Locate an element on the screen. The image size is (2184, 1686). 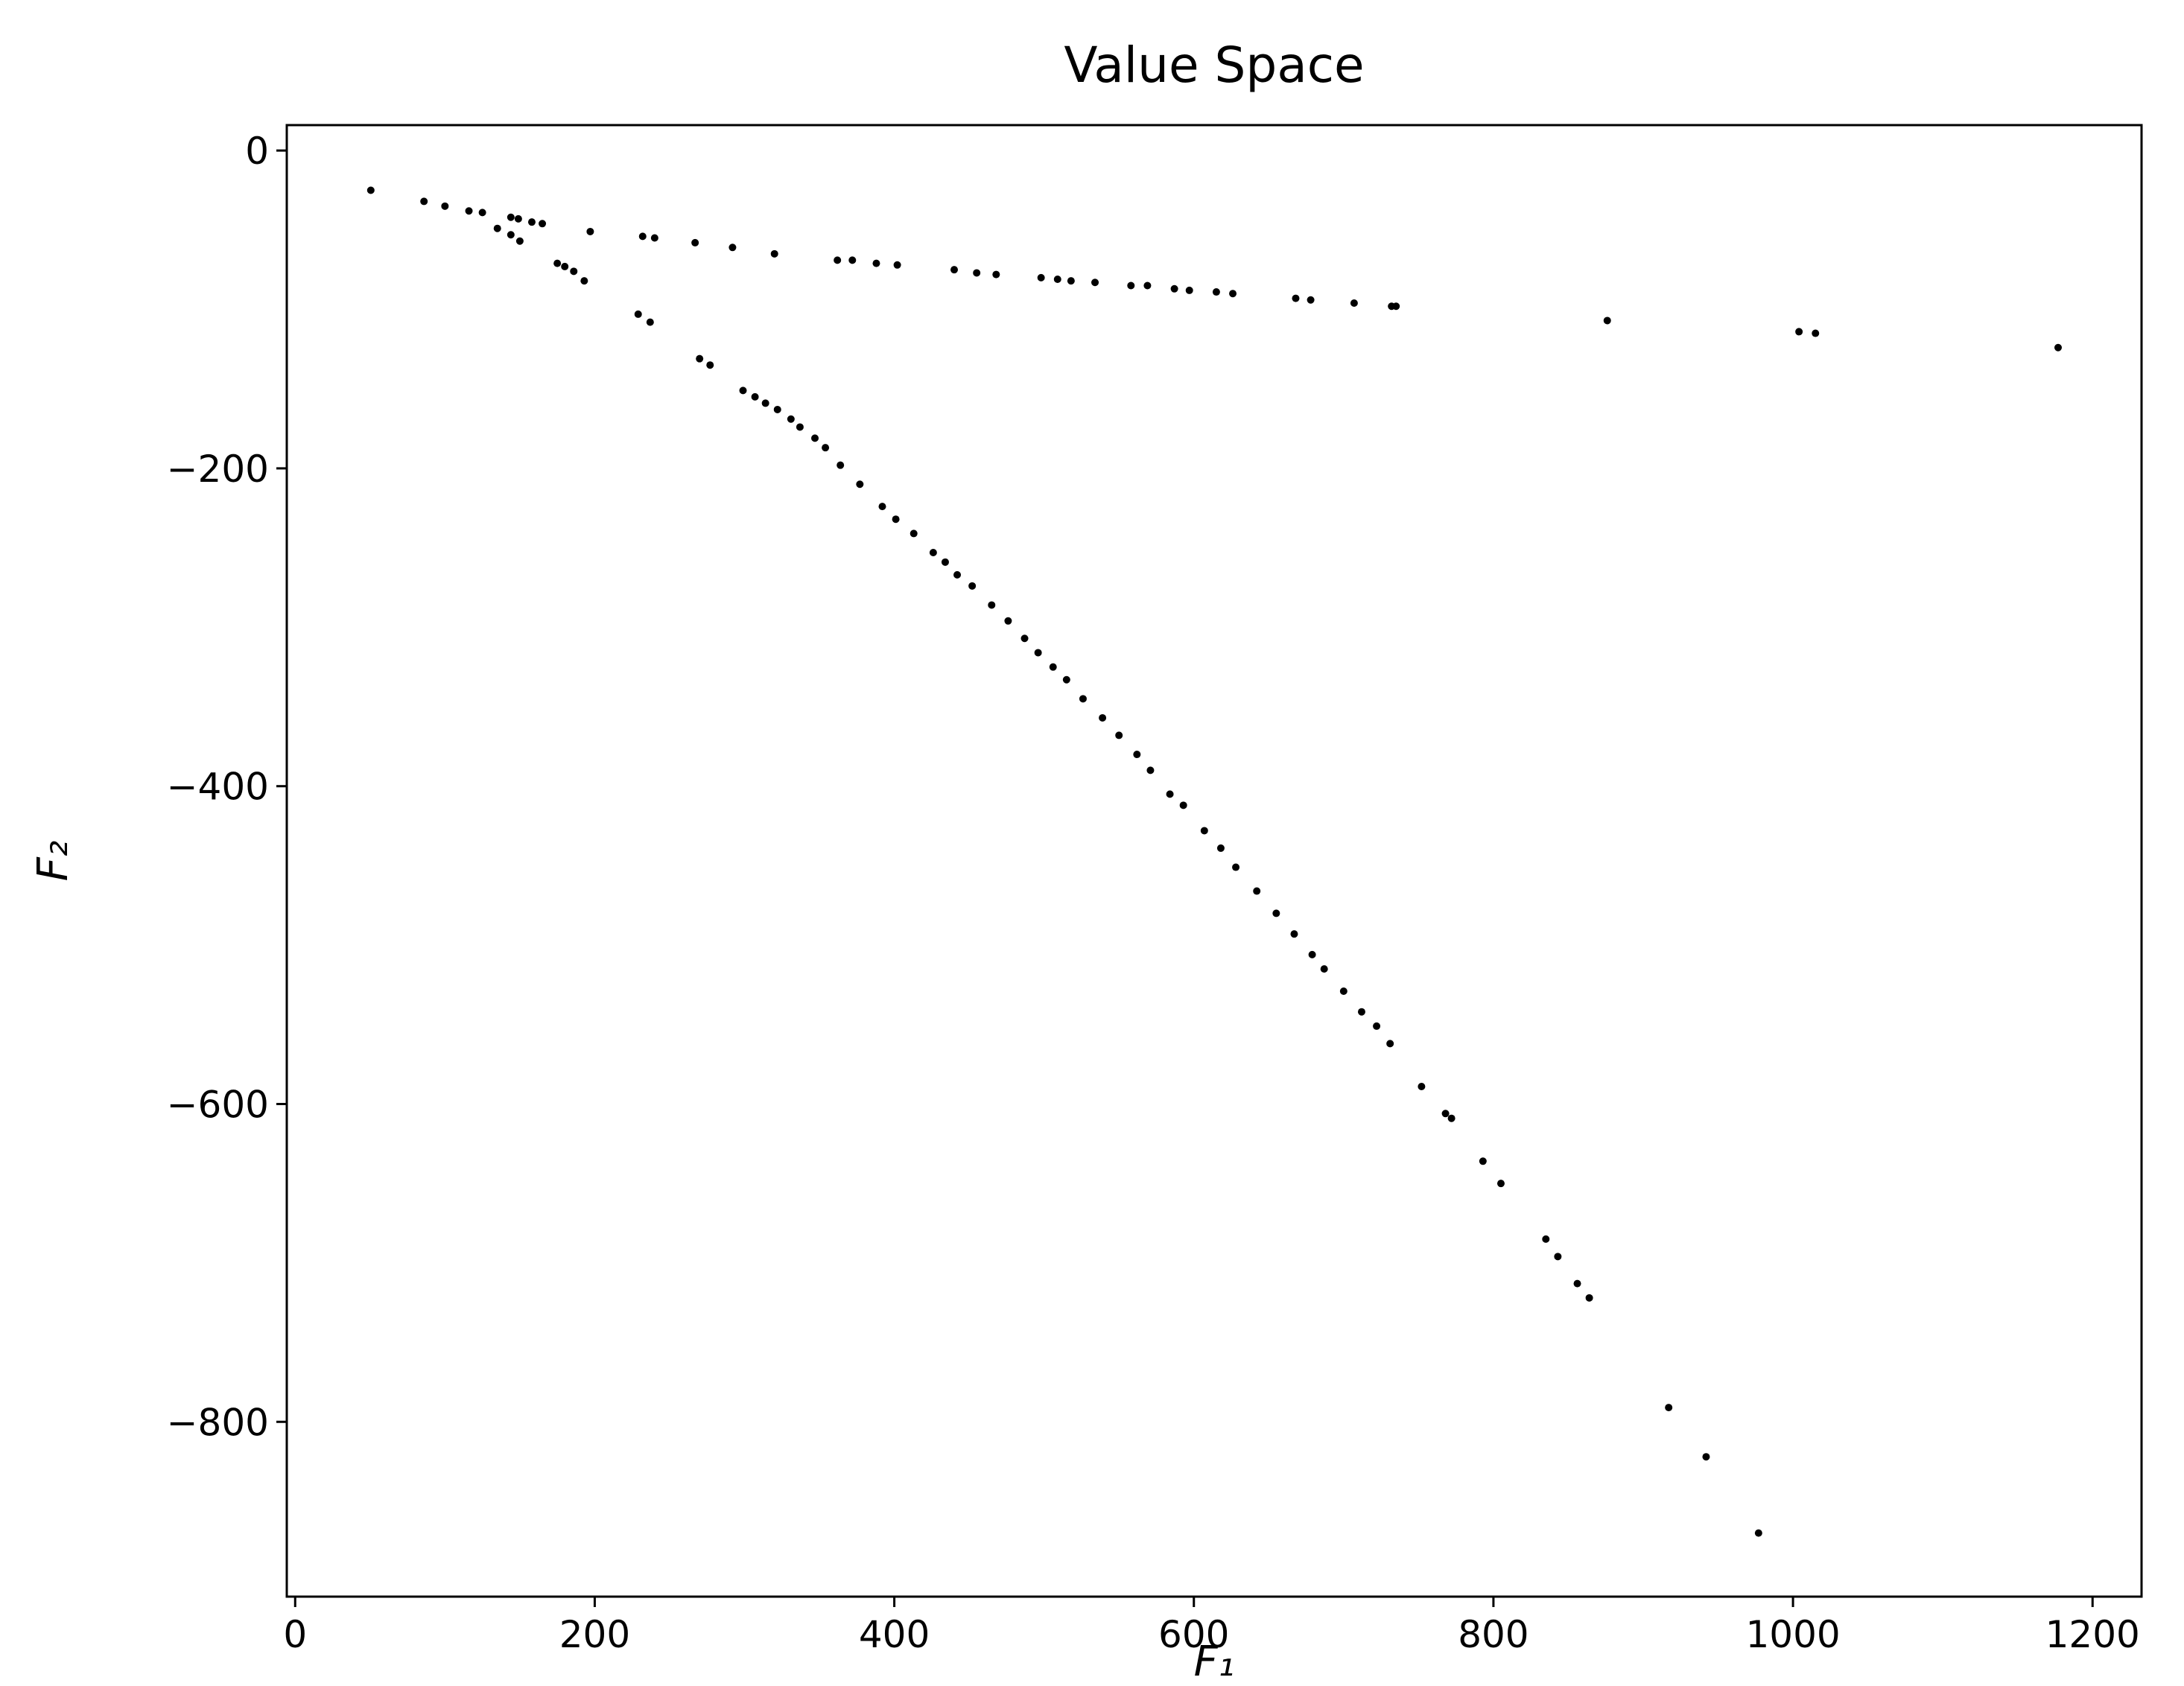
chart-title: Value Space is located at coordinates (1214, 65).